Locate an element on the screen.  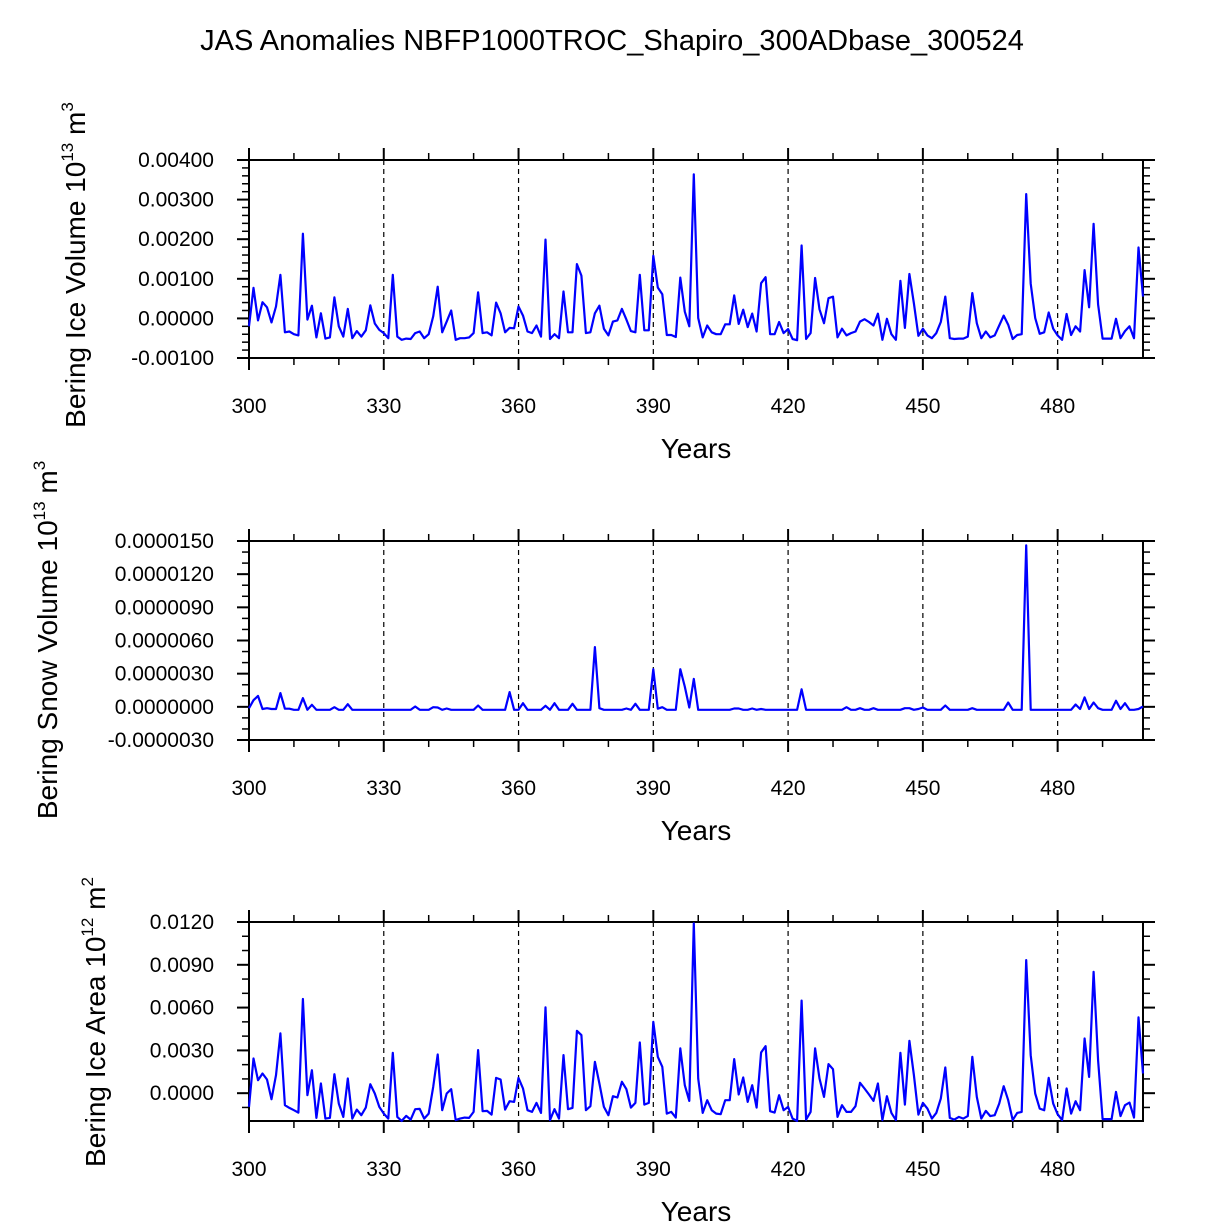
y-axis-label: Bering Ice Area 1012 m2 is located at coordinates (94, 1022).